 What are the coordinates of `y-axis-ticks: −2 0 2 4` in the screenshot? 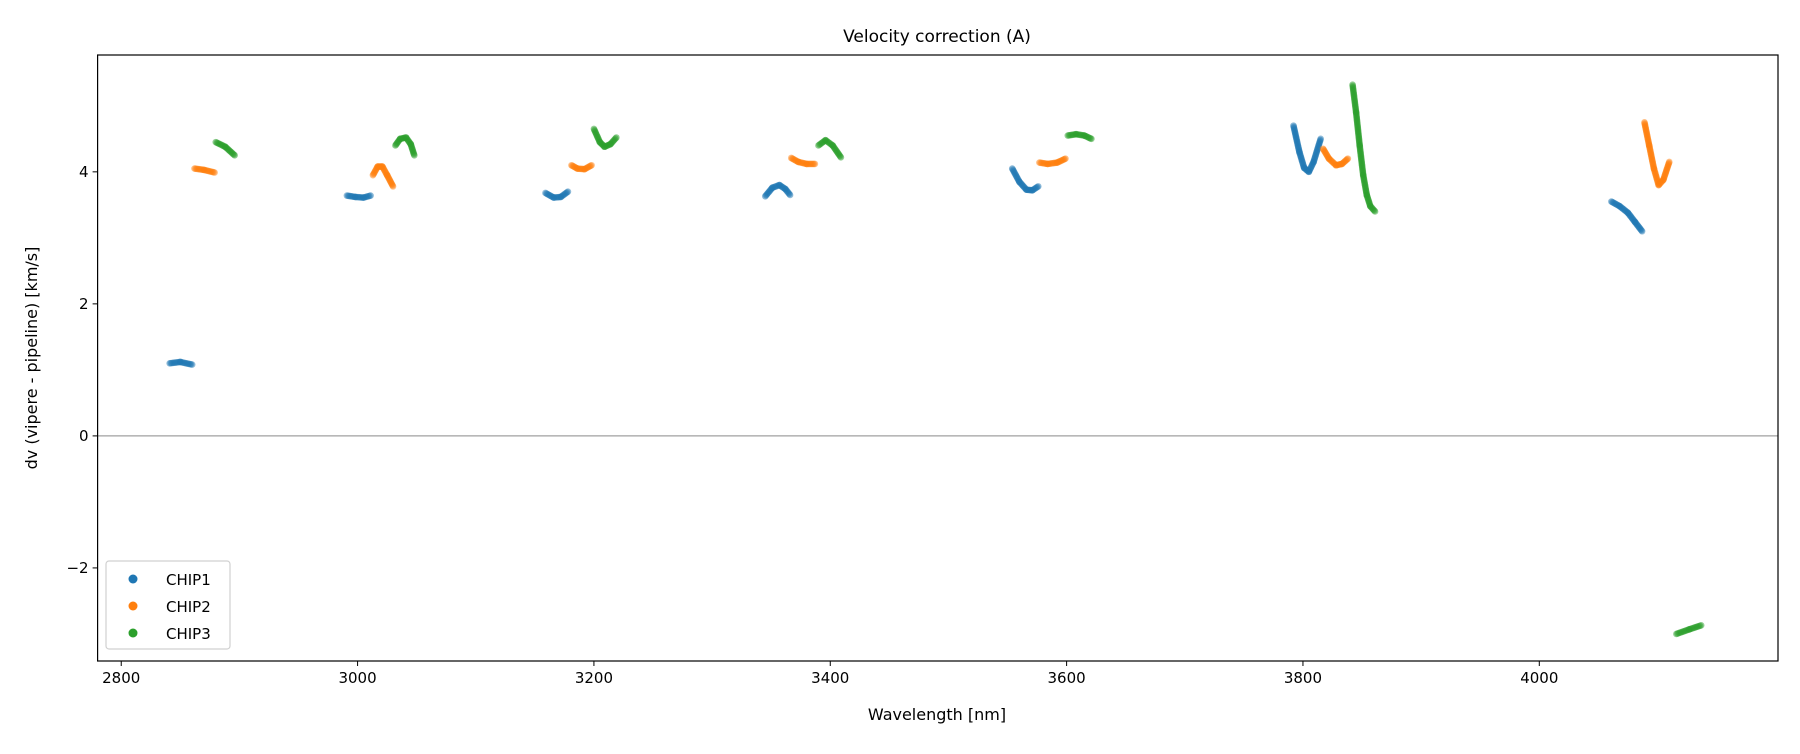 It's located at (82, 370).